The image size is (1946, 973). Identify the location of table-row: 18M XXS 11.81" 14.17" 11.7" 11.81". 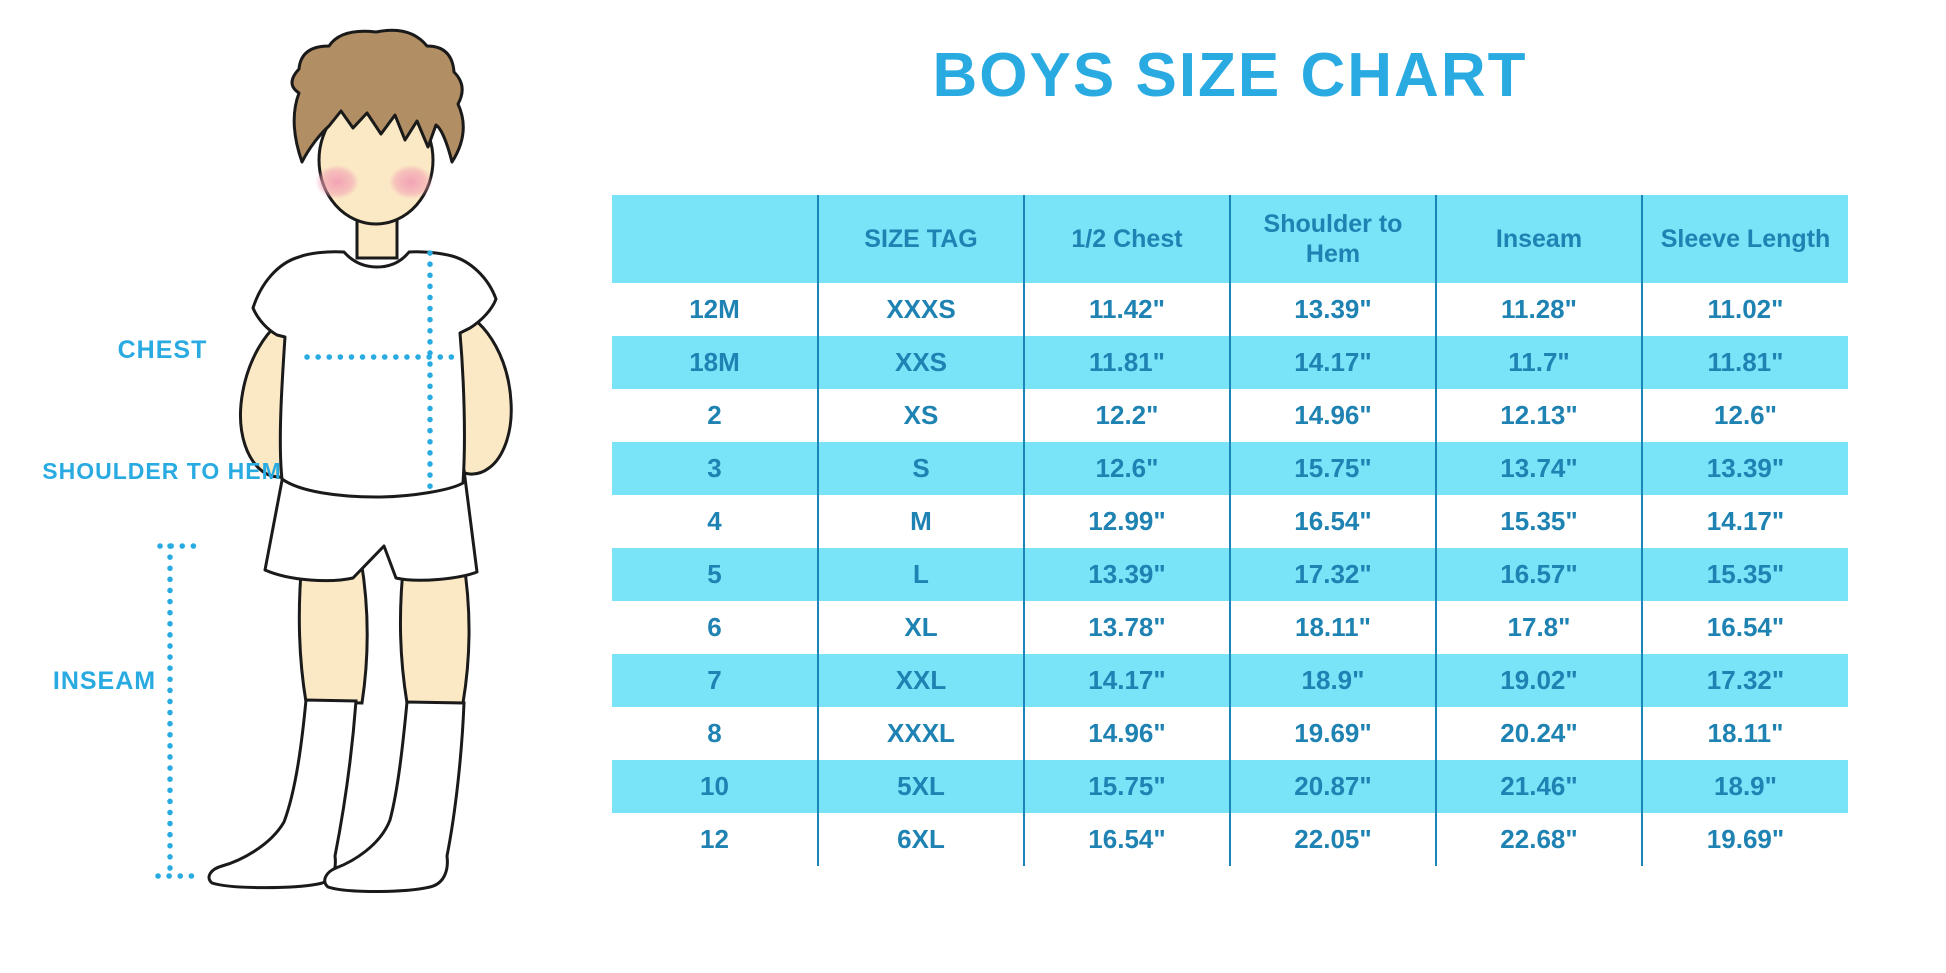
(1230, 362).